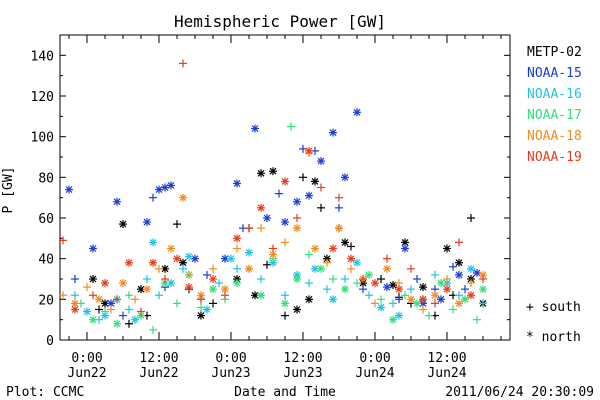 This screenshot has height=400, width=600. Describe the element at coordinates (230, 373) in the screenshot. I see `x-tick-date-label: Jun23` at that location.